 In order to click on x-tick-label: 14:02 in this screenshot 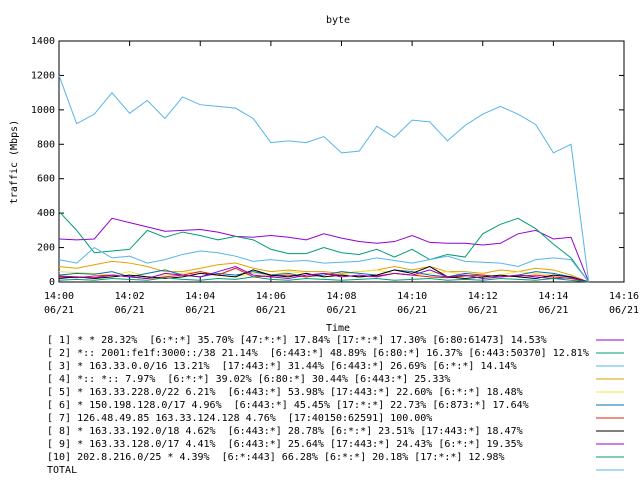, I will do `click(130, 296)`.